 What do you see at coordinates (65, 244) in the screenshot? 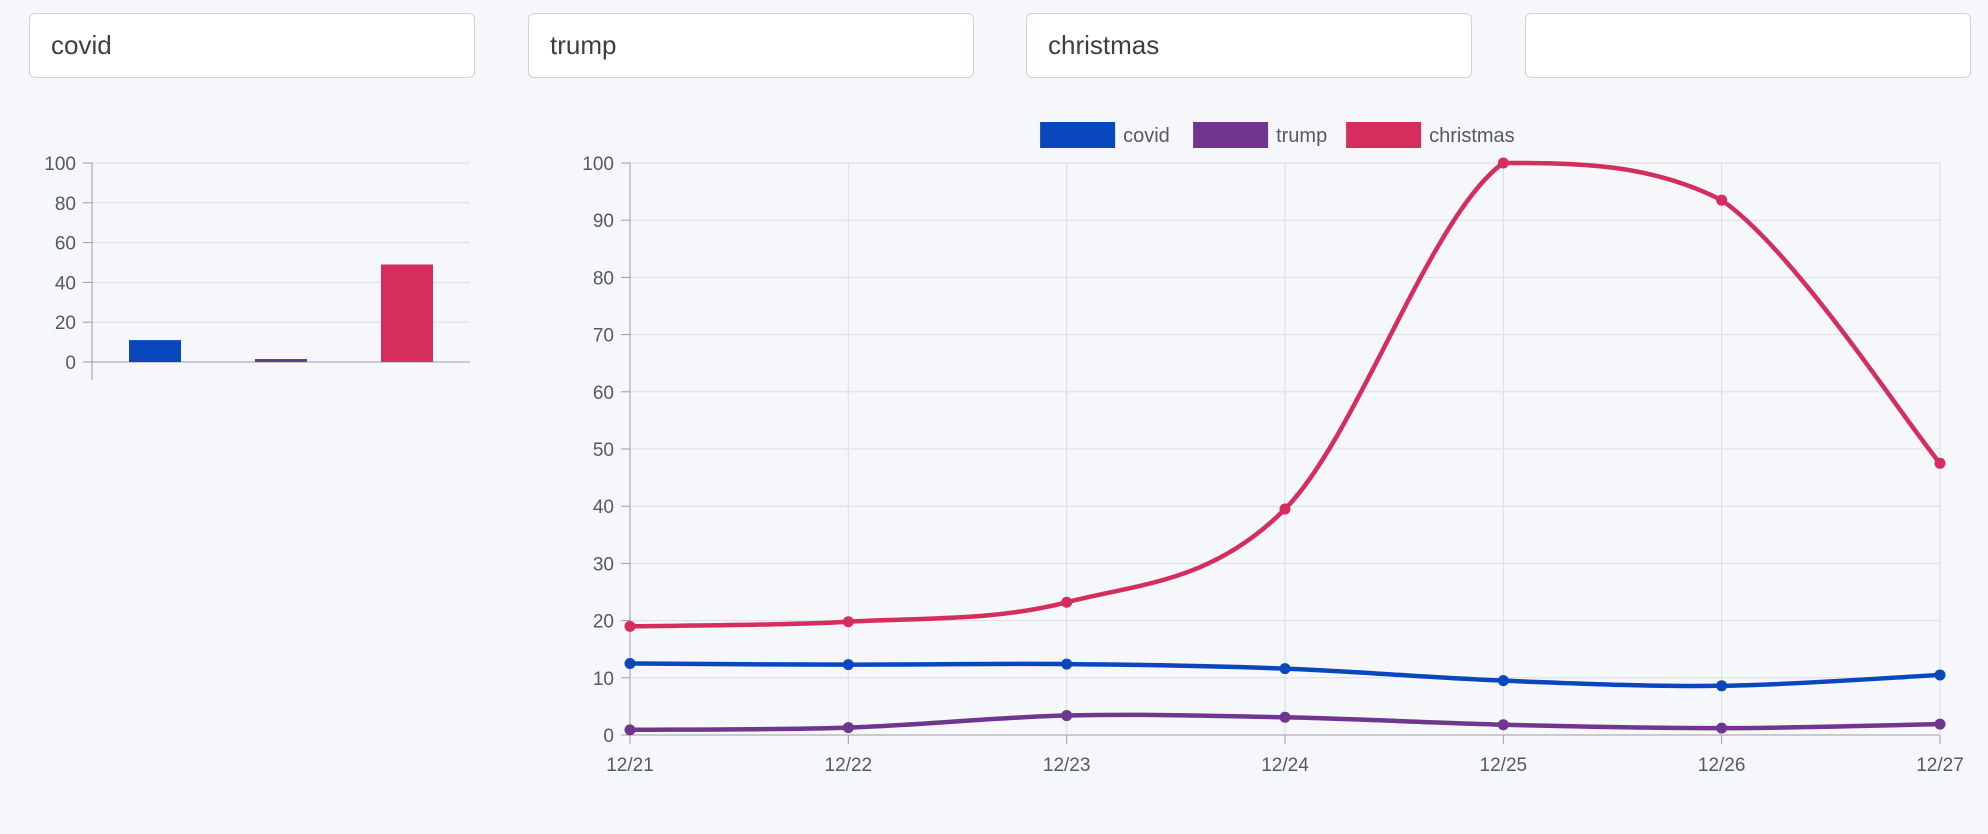
I see `bar-y-tick-label: 60` at bounding box center [65, 244].